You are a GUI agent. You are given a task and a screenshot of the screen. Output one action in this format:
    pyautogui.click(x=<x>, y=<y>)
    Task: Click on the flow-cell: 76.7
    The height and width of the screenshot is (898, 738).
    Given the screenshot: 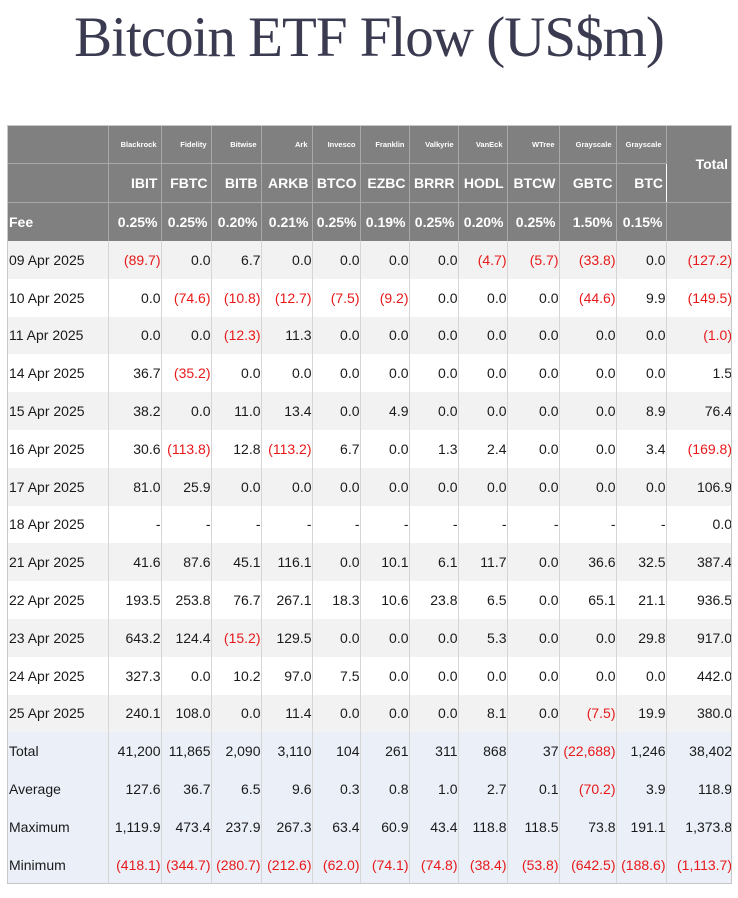 What is the action you would take?
    pyautogui.click(x=236, y=600)
    